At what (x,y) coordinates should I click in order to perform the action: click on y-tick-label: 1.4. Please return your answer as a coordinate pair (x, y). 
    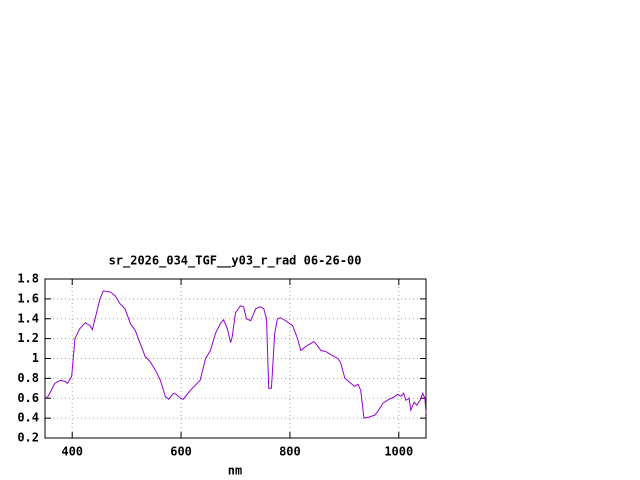
    Looking at the image, I should click on (28, 318).